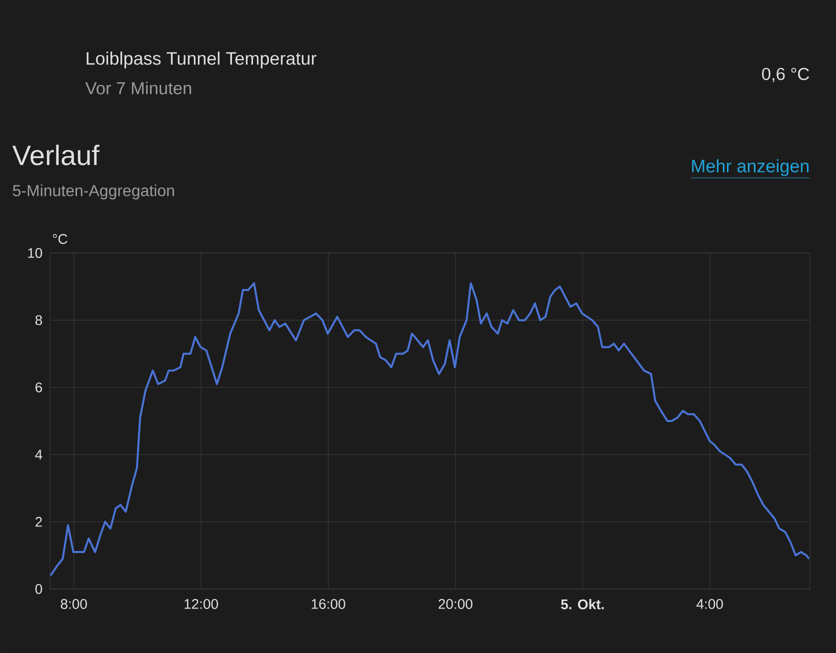 This screenshot has height=653, width=836. What do you see at coordinates (201, 60) in the screenshot?
I see `text: Loiblpass Tunnel Temperatur` at bounding box center [201, 60].